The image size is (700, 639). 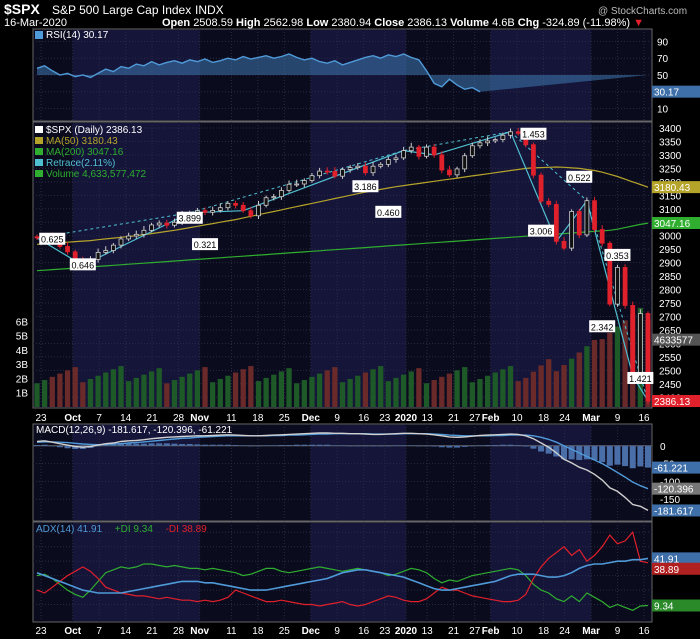 I want to click on retrace-label: 1.453, so click(x=533, y=135).